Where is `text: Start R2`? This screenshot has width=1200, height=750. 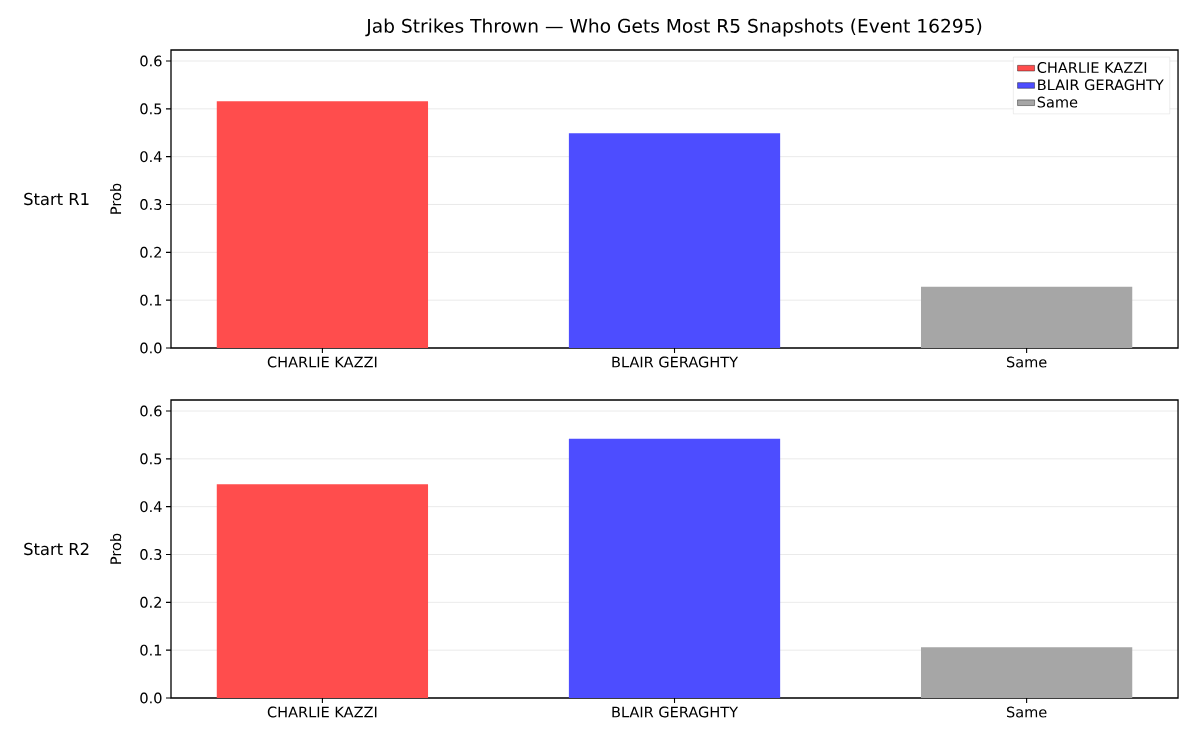 text: Start R2 is located at coordinates (56, 549).